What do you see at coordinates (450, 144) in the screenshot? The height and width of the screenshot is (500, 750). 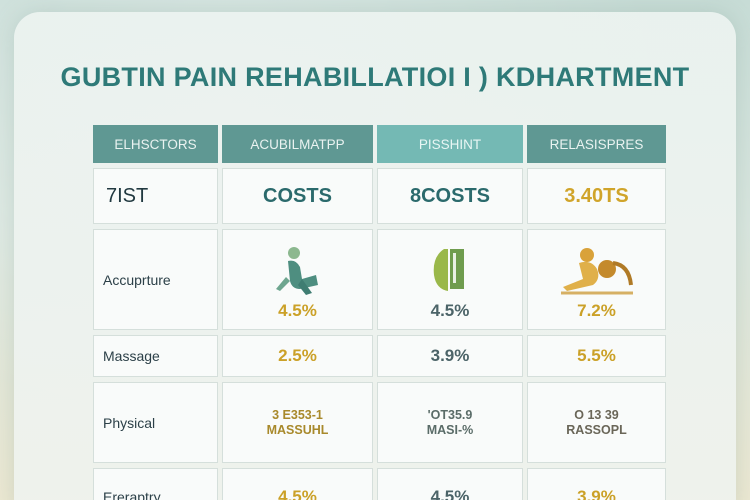 I see `header-cell-3: PISSHINT` at bounding box center [450, 144].